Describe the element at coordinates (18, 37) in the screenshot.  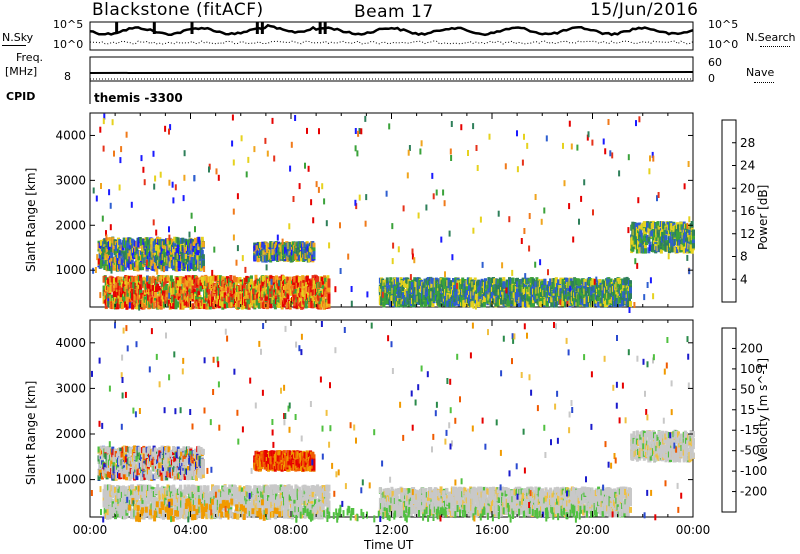
I see `nsky-label: N.Sky` at that location.